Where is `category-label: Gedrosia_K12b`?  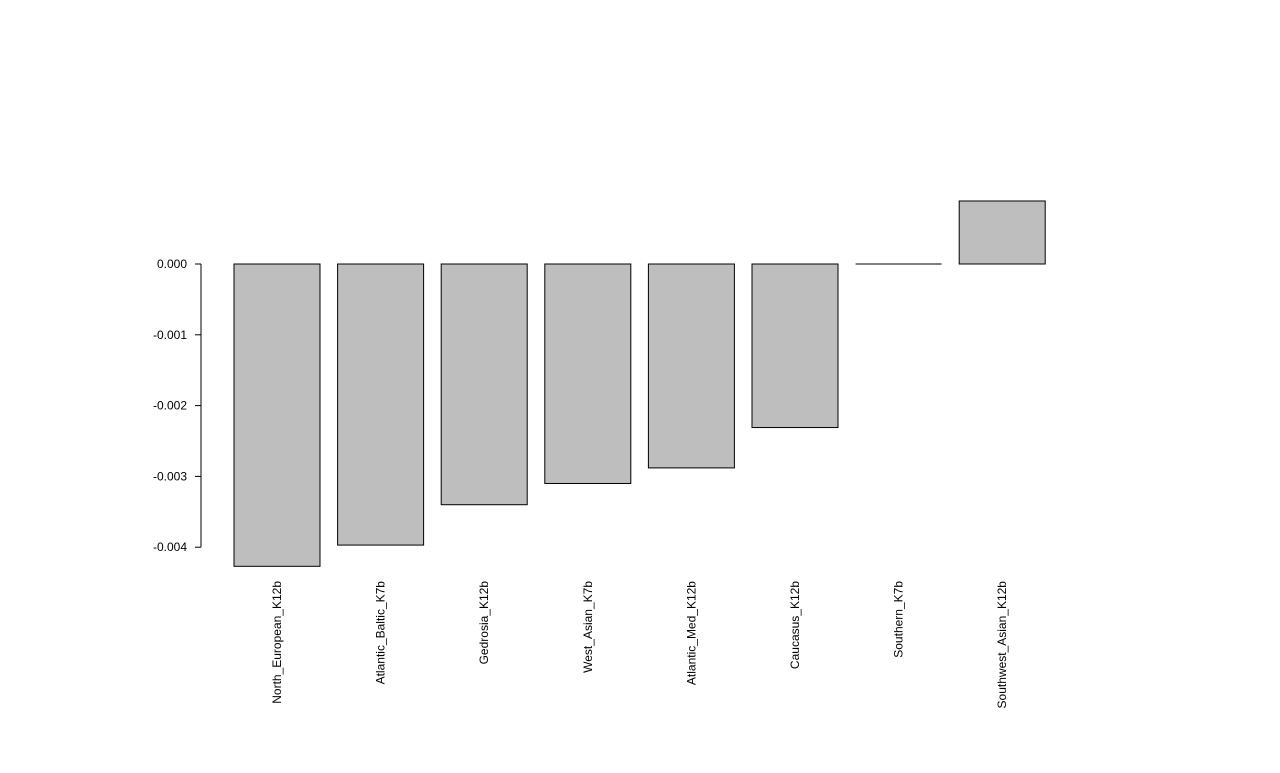 category-label: Gedrosia_K12b is located at coordinates (484, 623).